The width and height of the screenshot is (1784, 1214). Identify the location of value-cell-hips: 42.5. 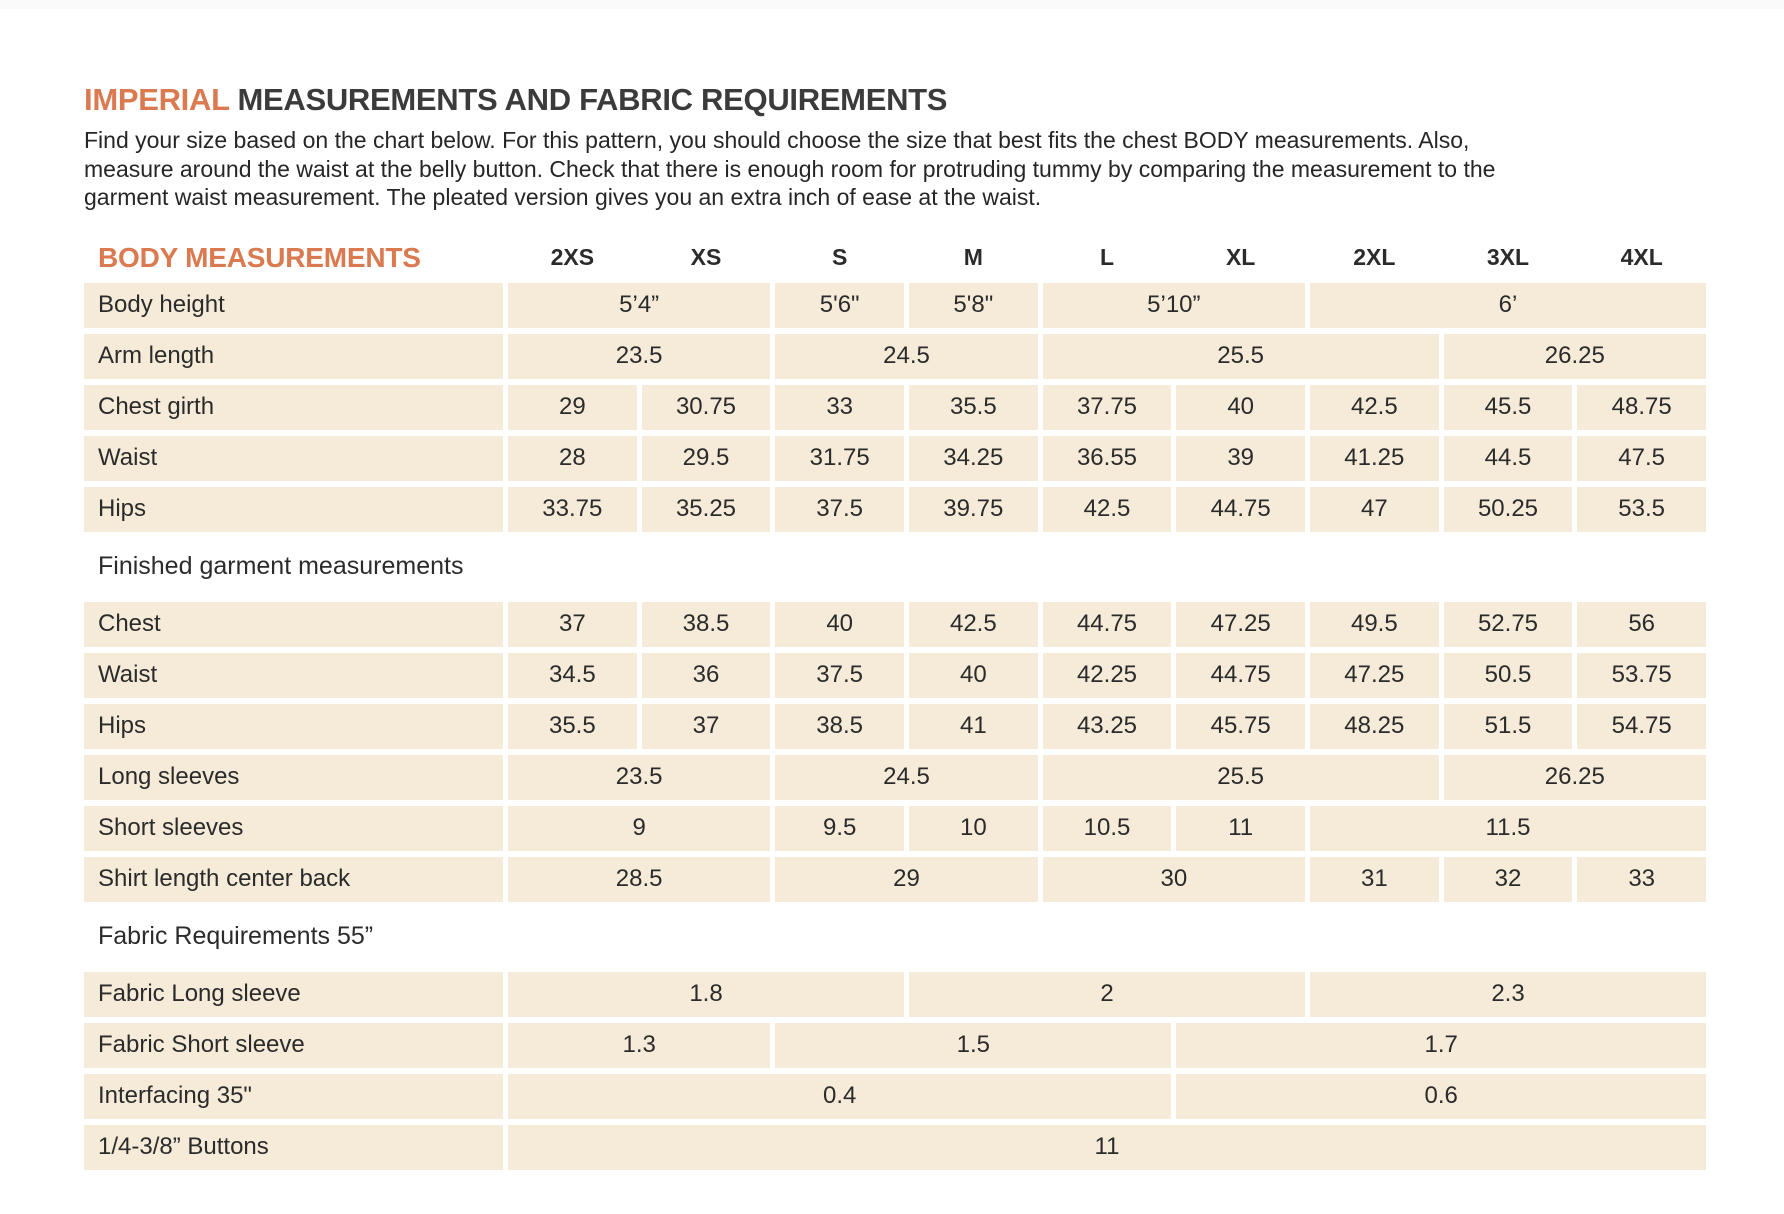
(1107, 509).